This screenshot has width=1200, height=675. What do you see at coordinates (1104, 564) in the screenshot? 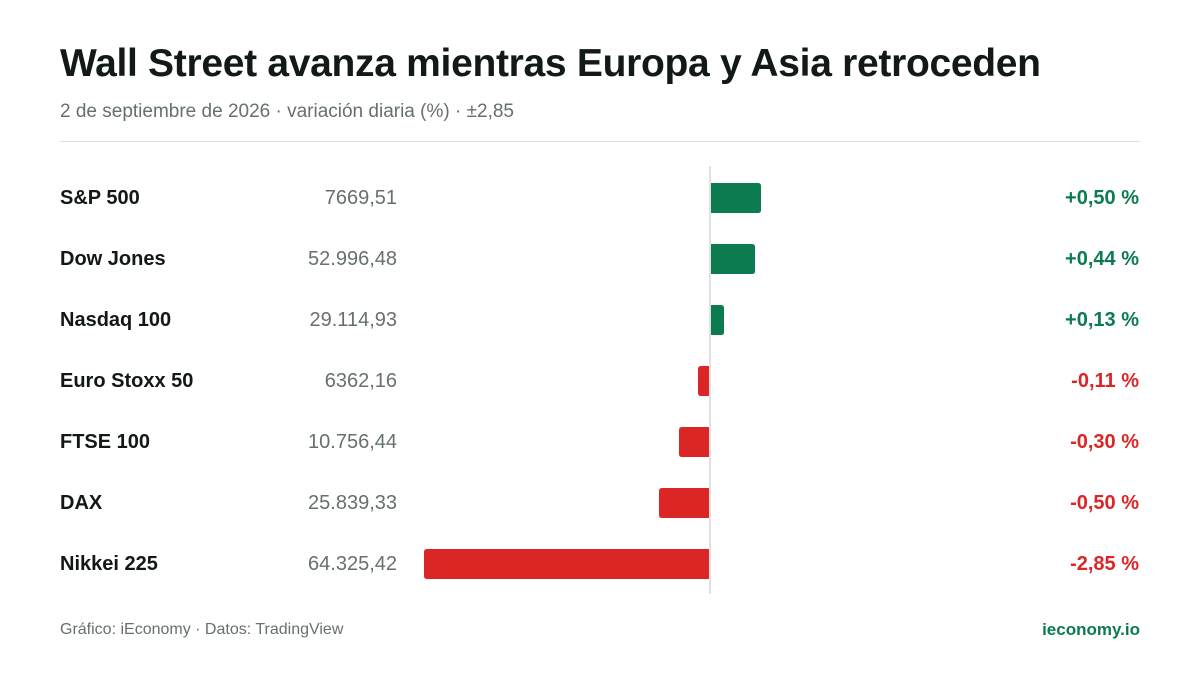
I see `change-label: -2,85 %` at bounding box center [1104, 564].